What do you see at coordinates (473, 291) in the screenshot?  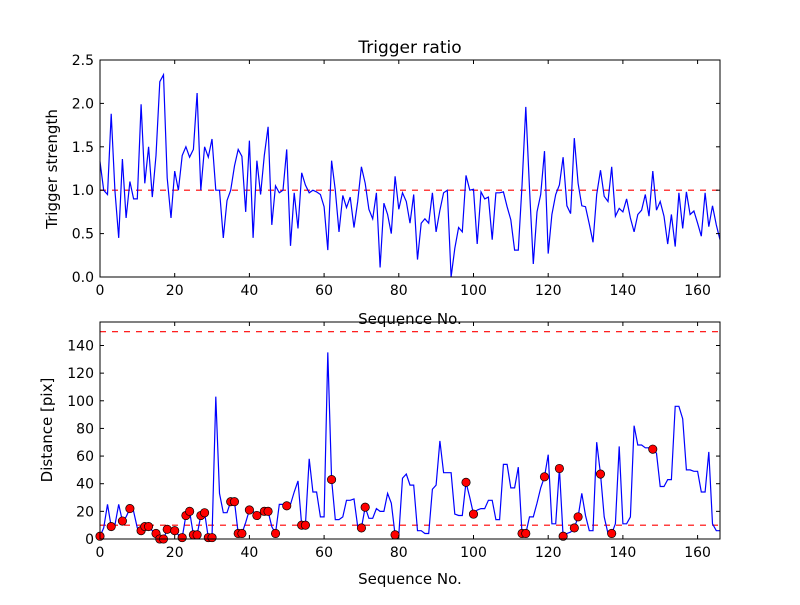 I see `top-chart-x-tick-label: 100` at bounding box center [473, 291].